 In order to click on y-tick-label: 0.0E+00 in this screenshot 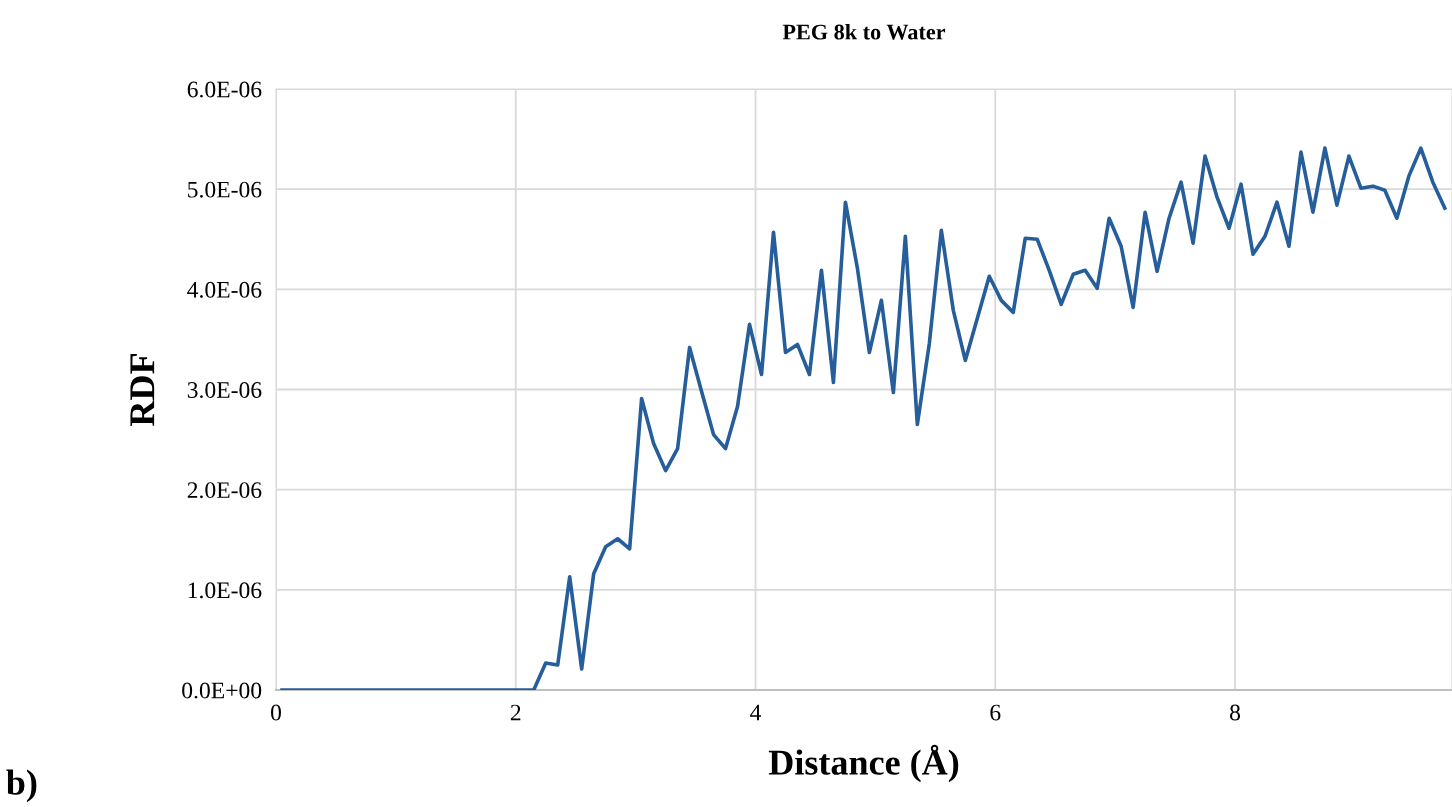, I will do `click(222, 690)`.